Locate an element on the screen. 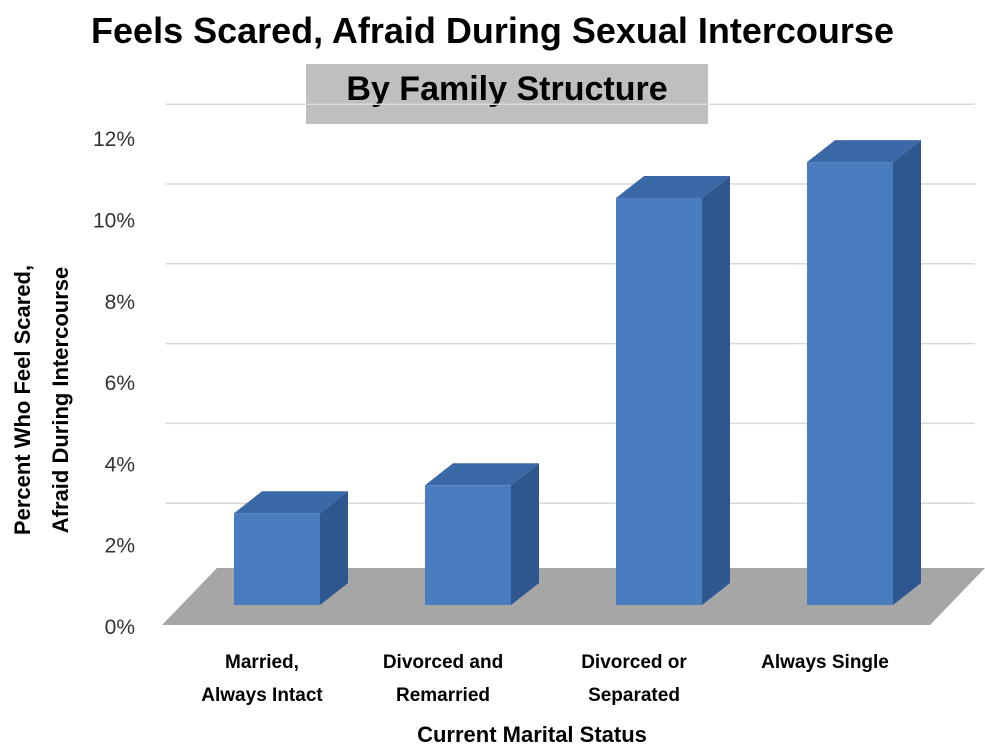 The width and height of the screenshot is (985, 749). y-axis-ticks: 0% 2% 4% 6% 8% 10% 12% is located at coordinates (114, 383).